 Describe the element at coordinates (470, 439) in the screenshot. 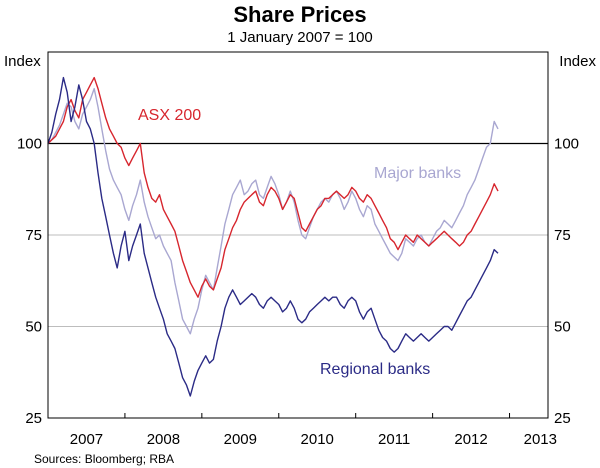

I see `x-tick-label-2012: 2012` at that location.